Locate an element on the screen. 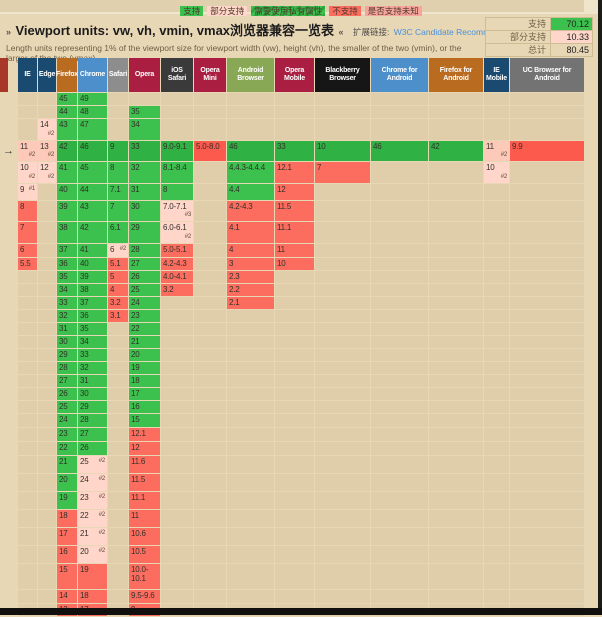 This screenshot has width=602, height=617. cell-firefox-21: 21 is located at coordinates (67, 464).